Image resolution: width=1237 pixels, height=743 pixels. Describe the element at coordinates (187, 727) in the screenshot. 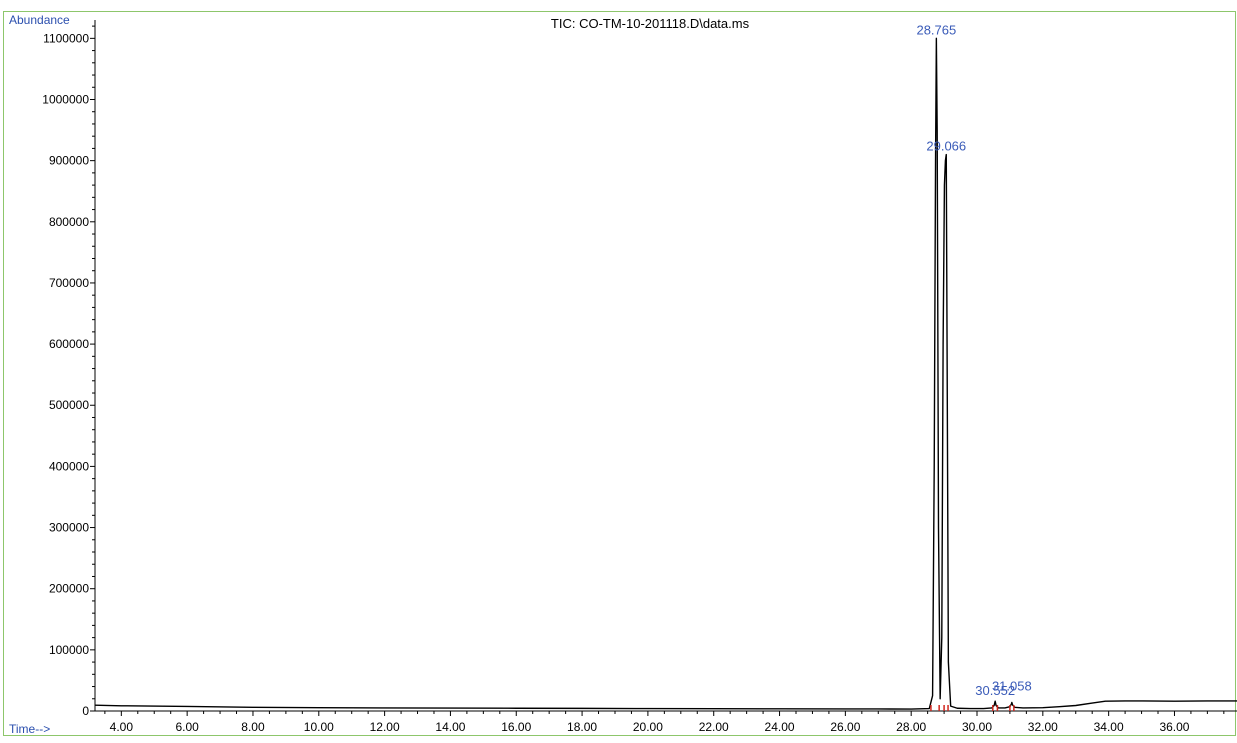

I see `x-tick-label: 6.00` at that location.